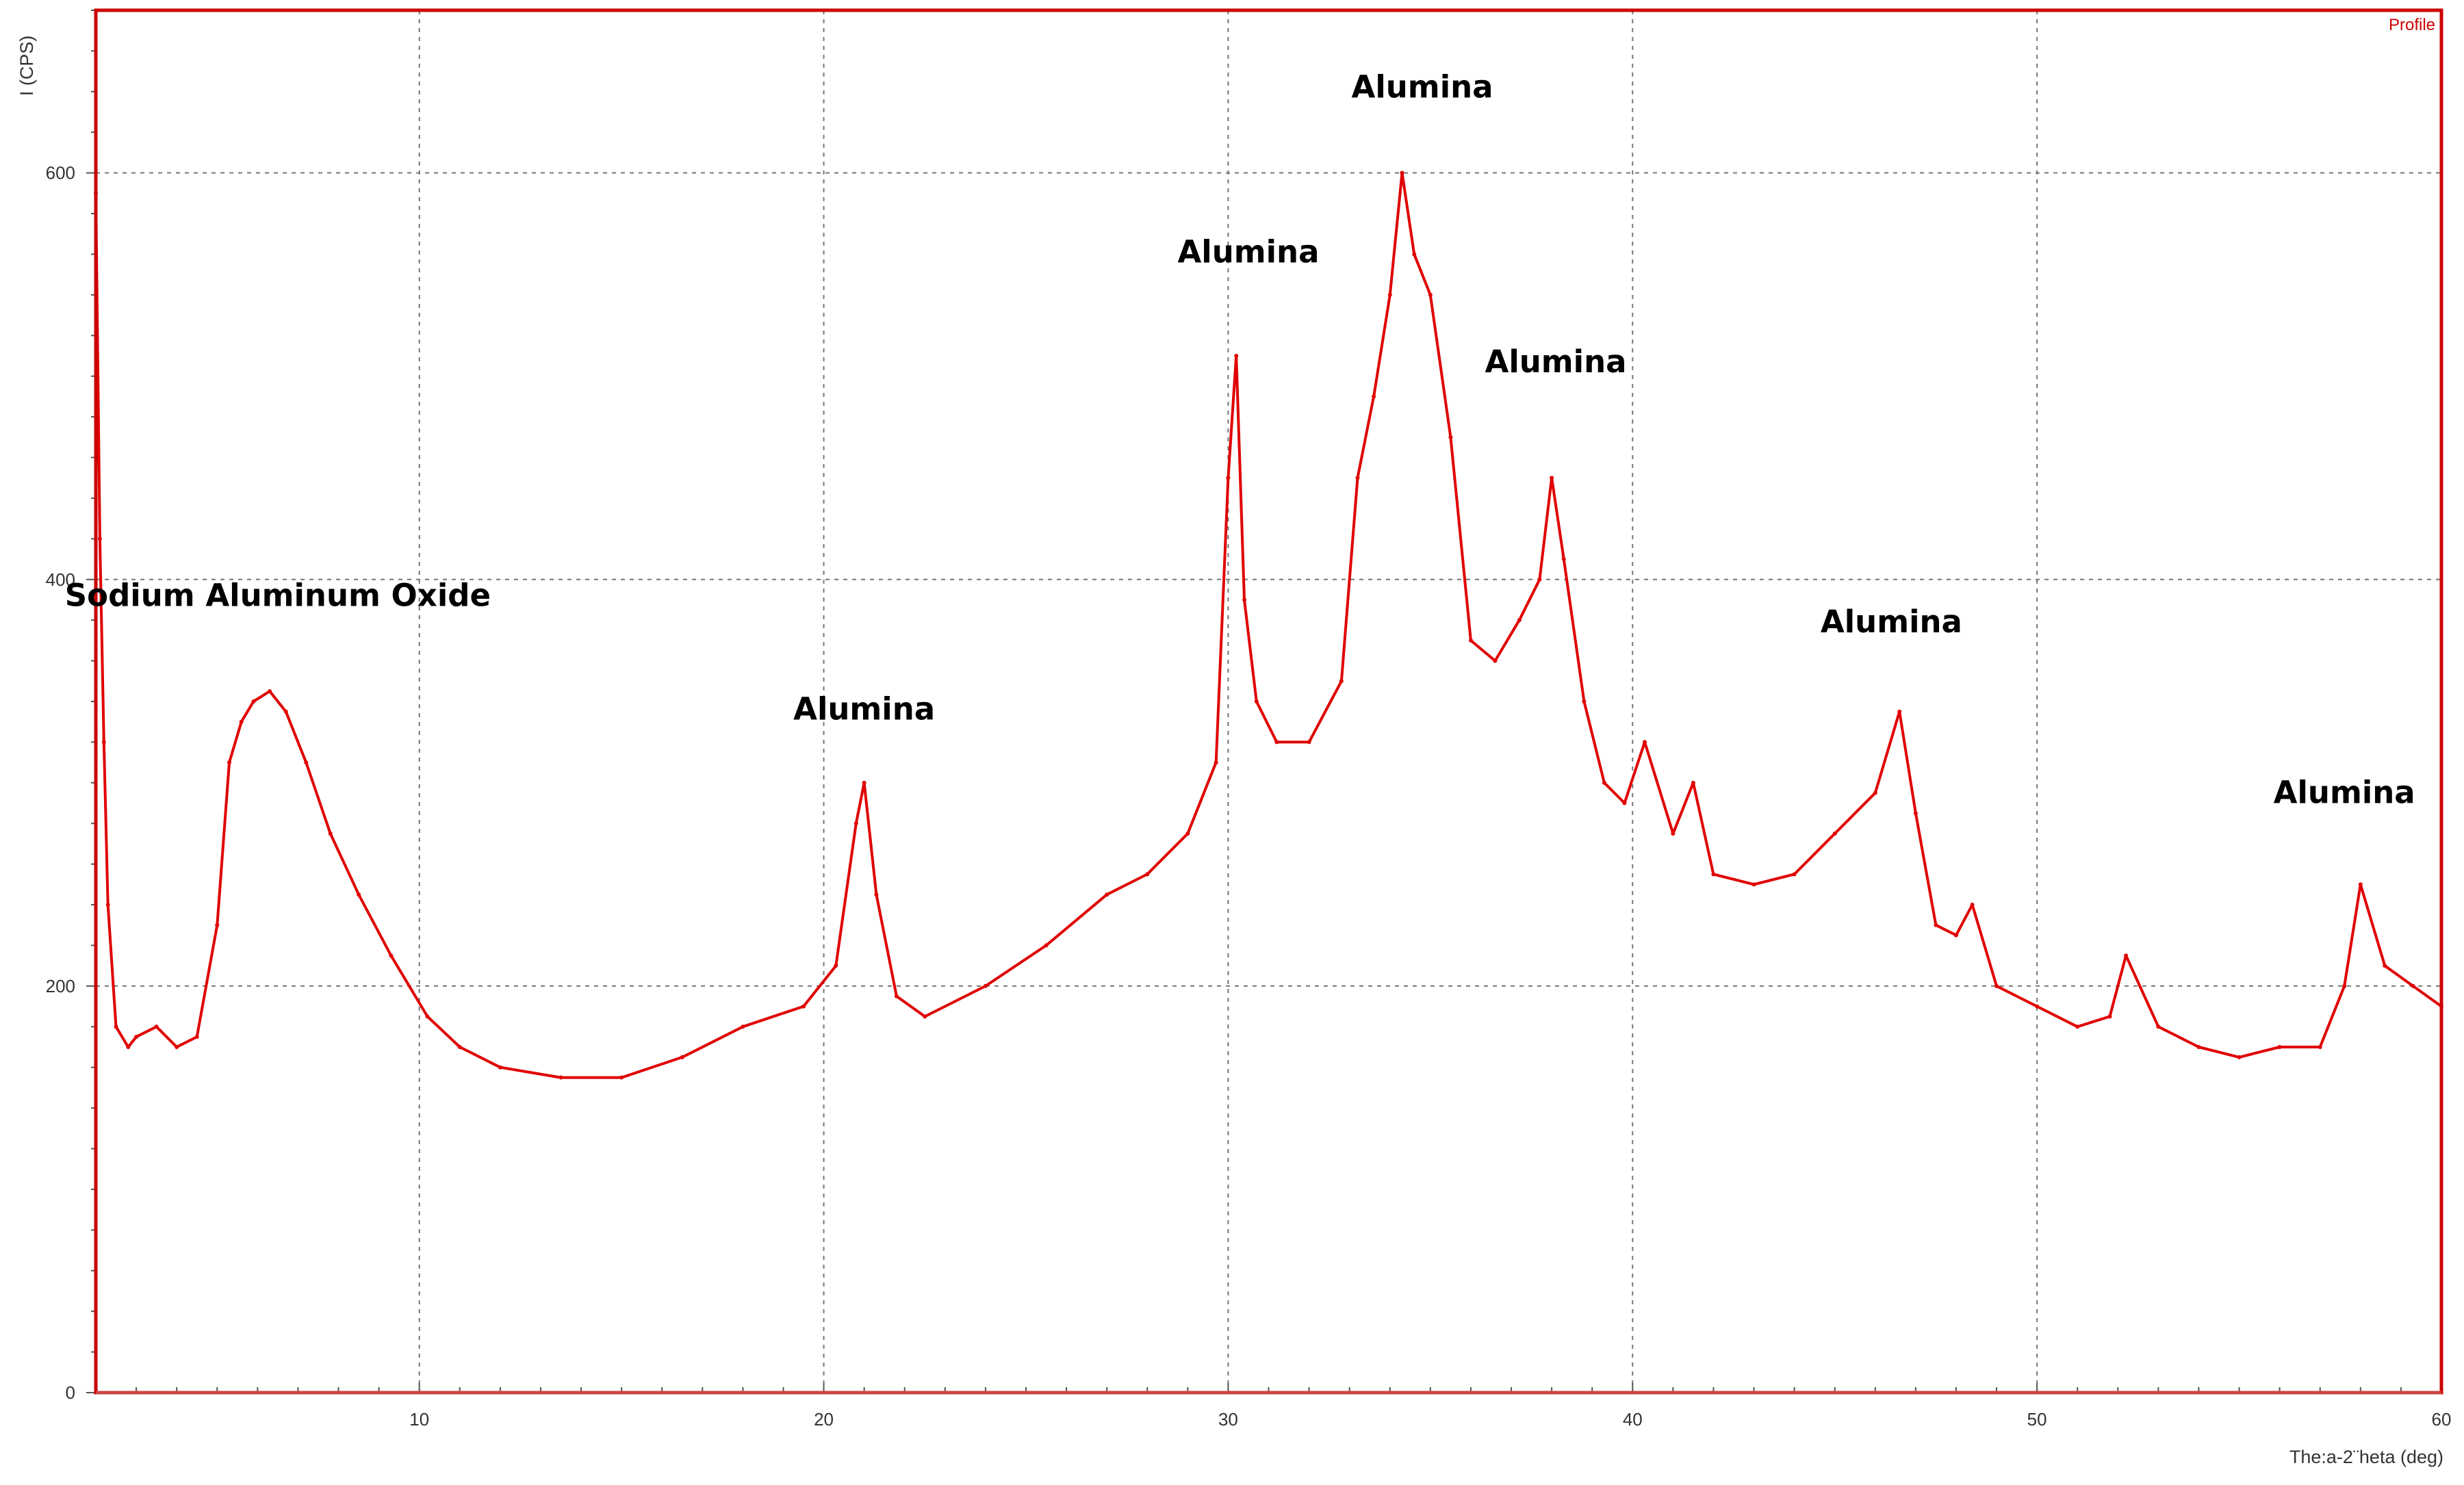  What do you see at coordinates (1430, 1419) in the screenshot?
I see `x-axis-ticks: 10 20 30 40 50 60` at bounding box center [1430, 1419].